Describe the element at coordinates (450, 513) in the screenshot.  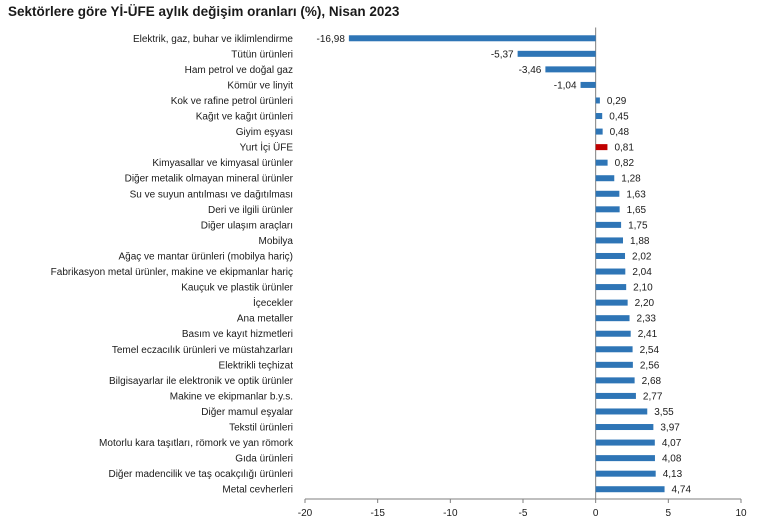
I see `x-tick-label: -10` at that location.